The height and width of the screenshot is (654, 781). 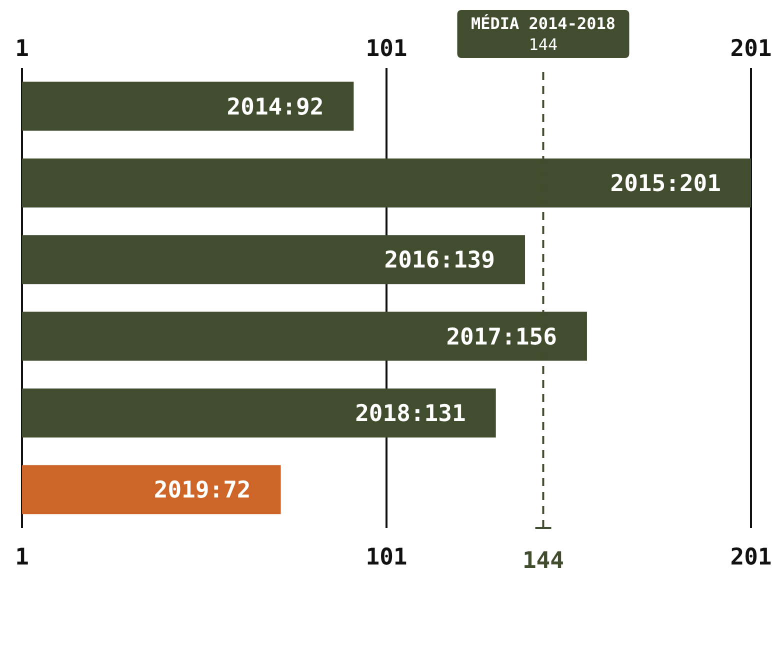 What do you see at coordinates (501, 337) in the screenshot?
I see `data-label: 2017:156` at bounding box center [501, 337].